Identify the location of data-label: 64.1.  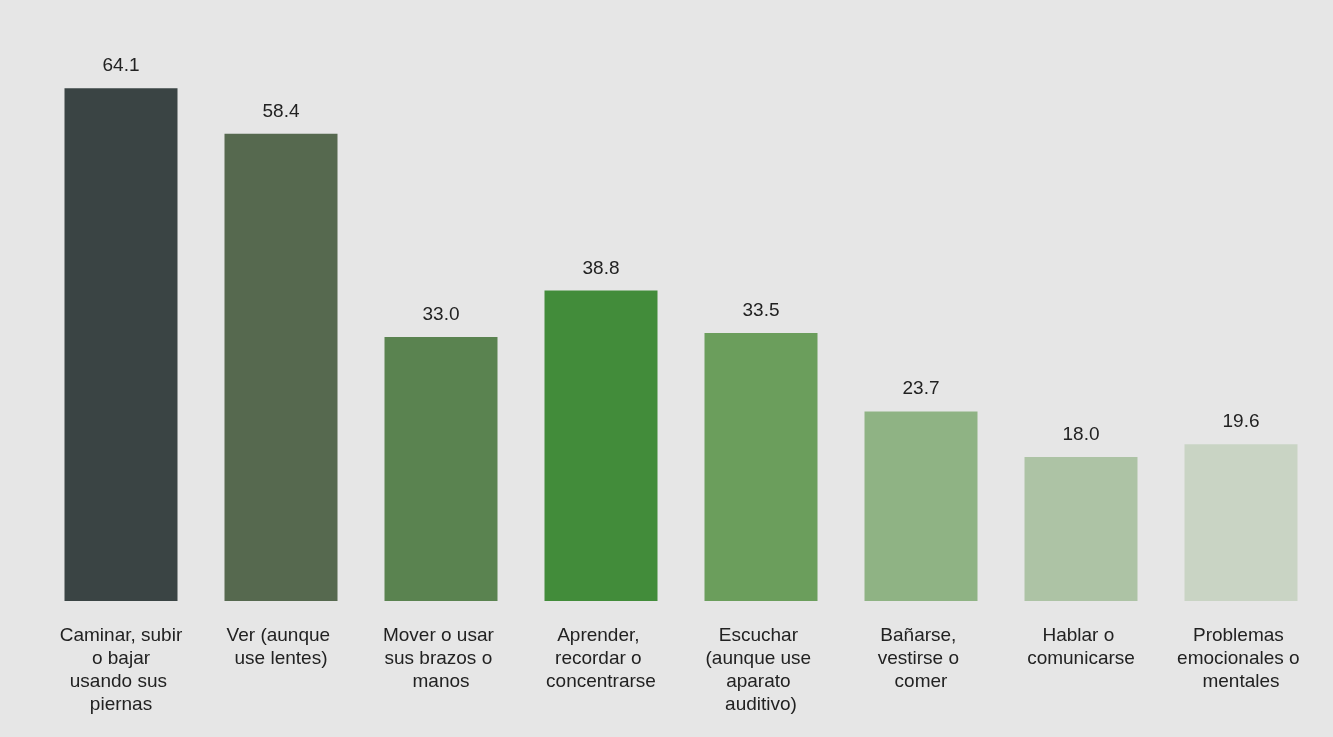
(121, 65).